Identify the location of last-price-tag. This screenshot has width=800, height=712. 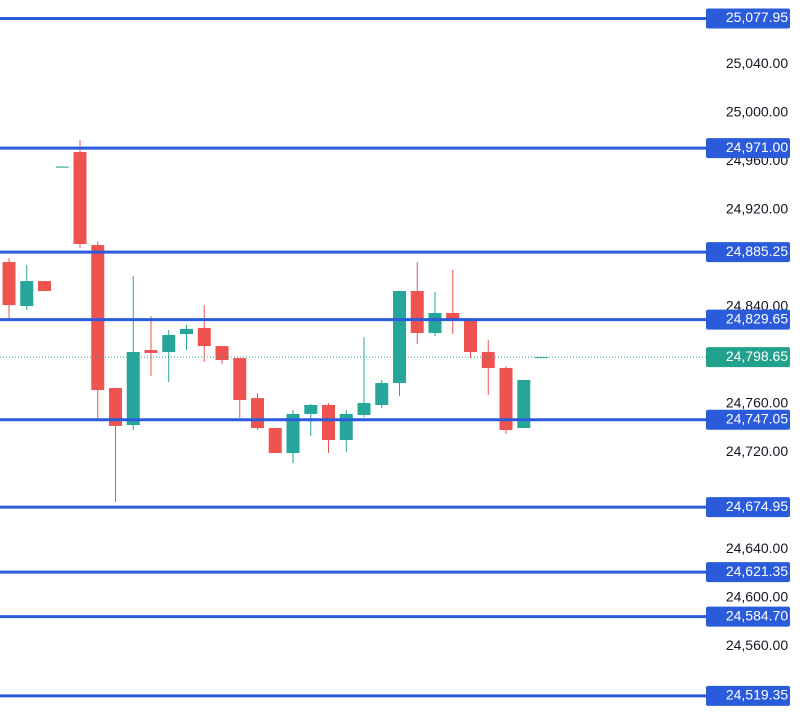
(748, 357).